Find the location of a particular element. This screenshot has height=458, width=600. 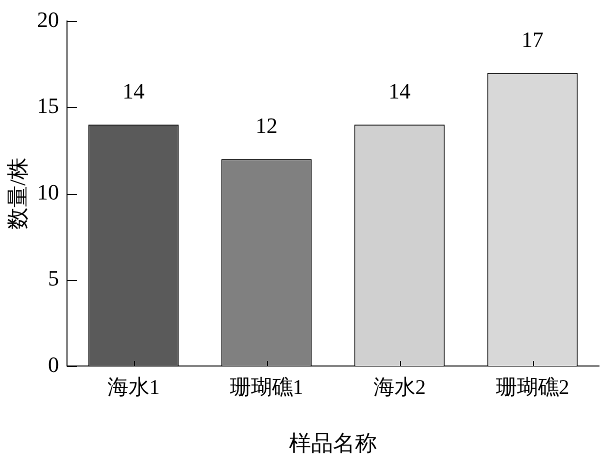

y-tick-label: 5 is located at coordinates (53, 278).